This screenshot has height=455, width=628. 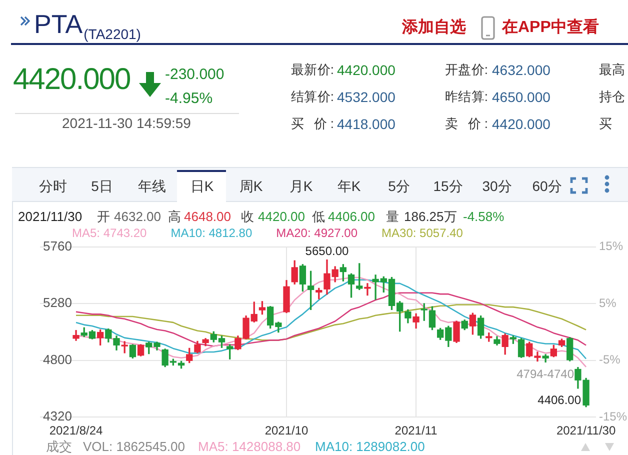 I want to click on text: 最新价:, so click(x=312, y=70).